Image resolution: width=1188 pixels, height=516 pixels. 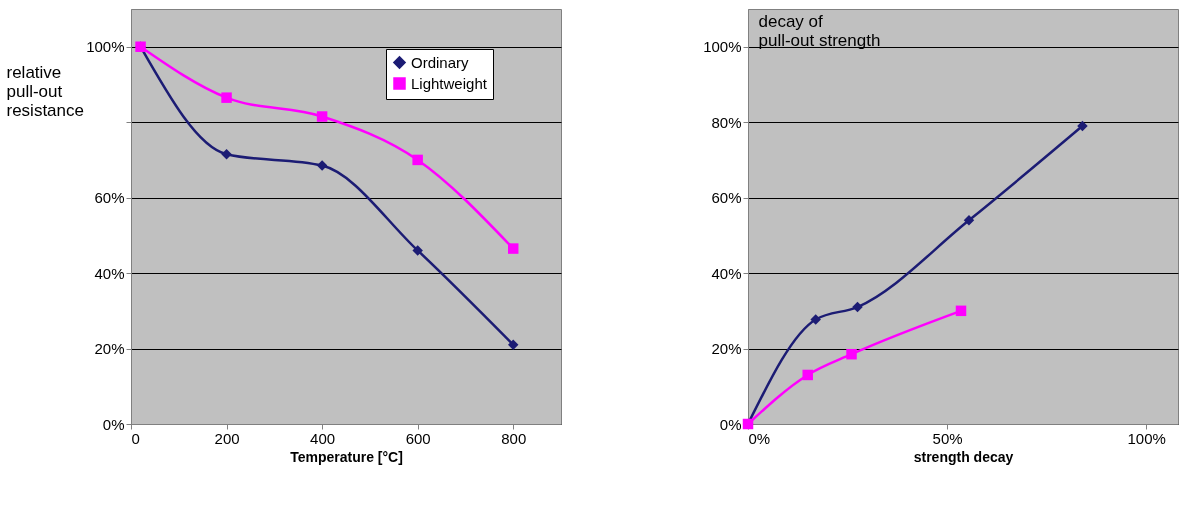 What do you see at coordinates (135, 438) in the screenshot?
I see `x-tick-label: 0` at bounding box center [135, 438].